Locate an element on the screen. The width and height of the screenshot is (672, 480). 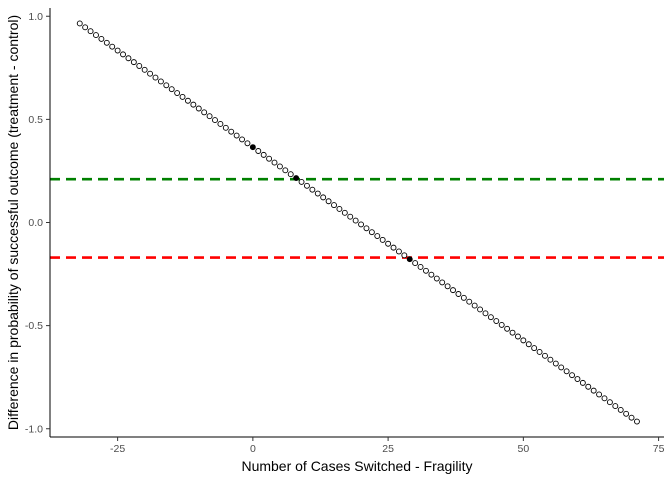
x-tick-label: -25 is located at coordinates (117, 449).